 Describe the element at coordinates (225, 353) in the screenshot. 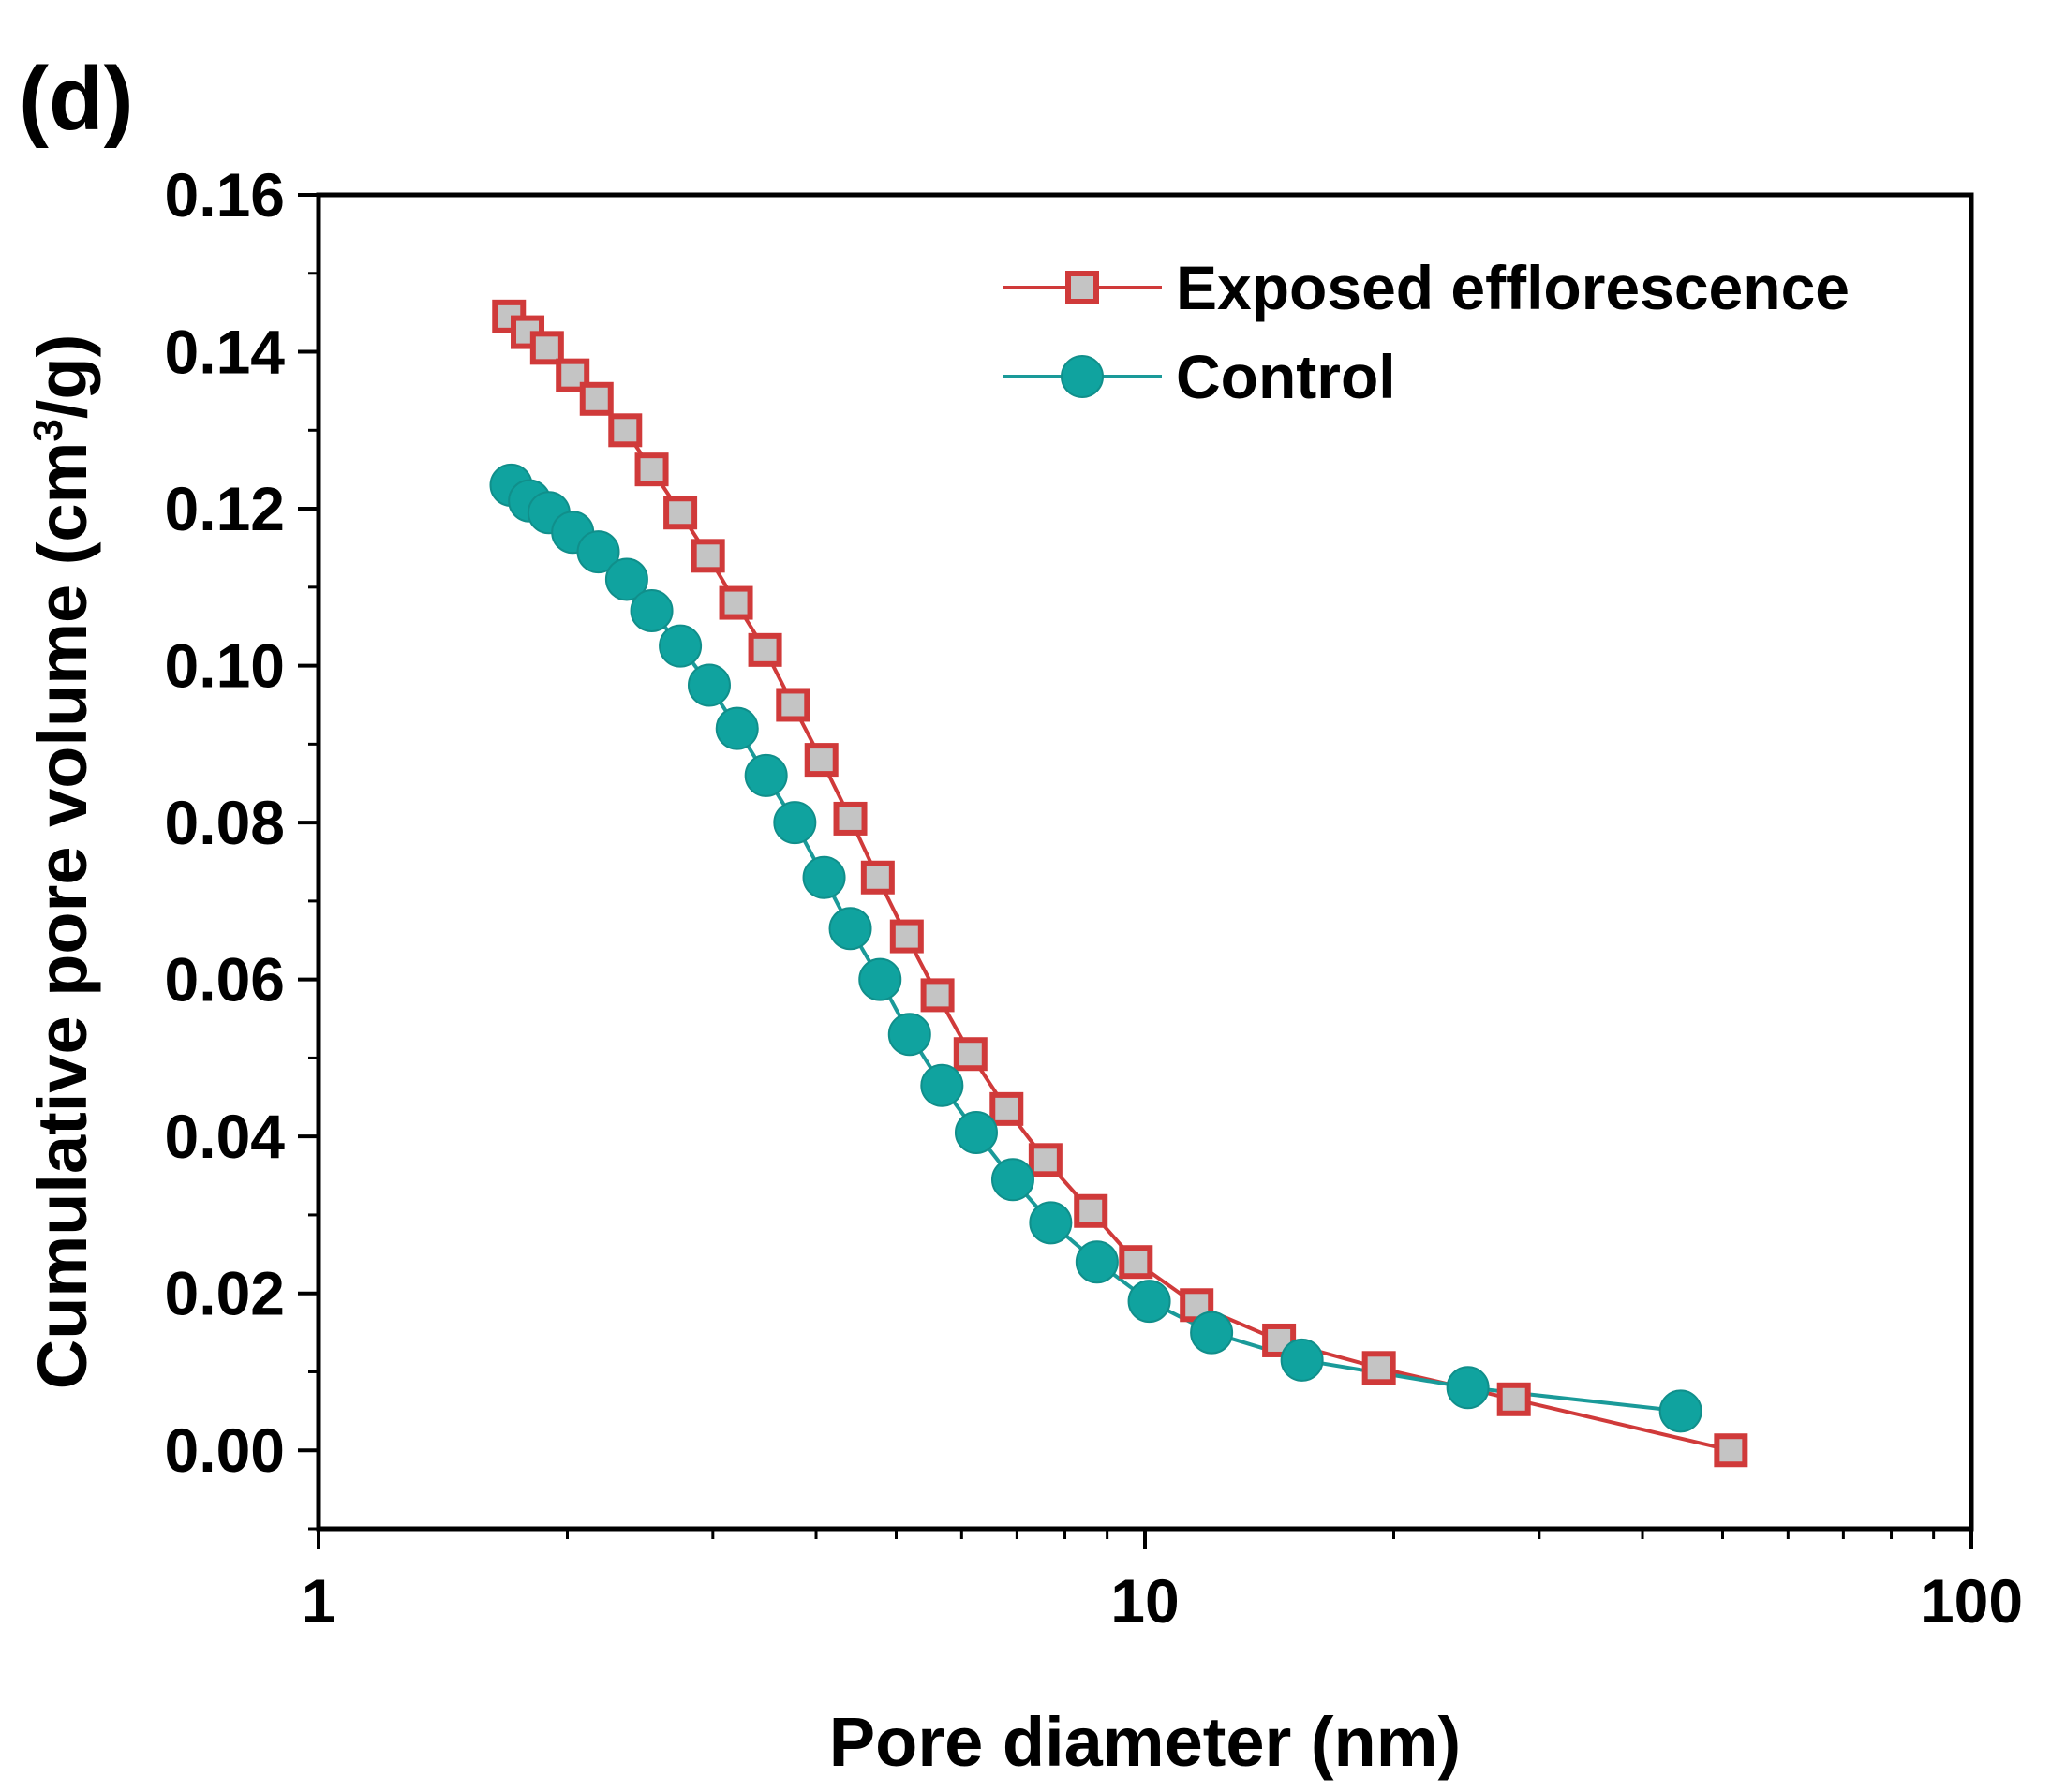

I see `y-tick-label: 0.14` at that location.